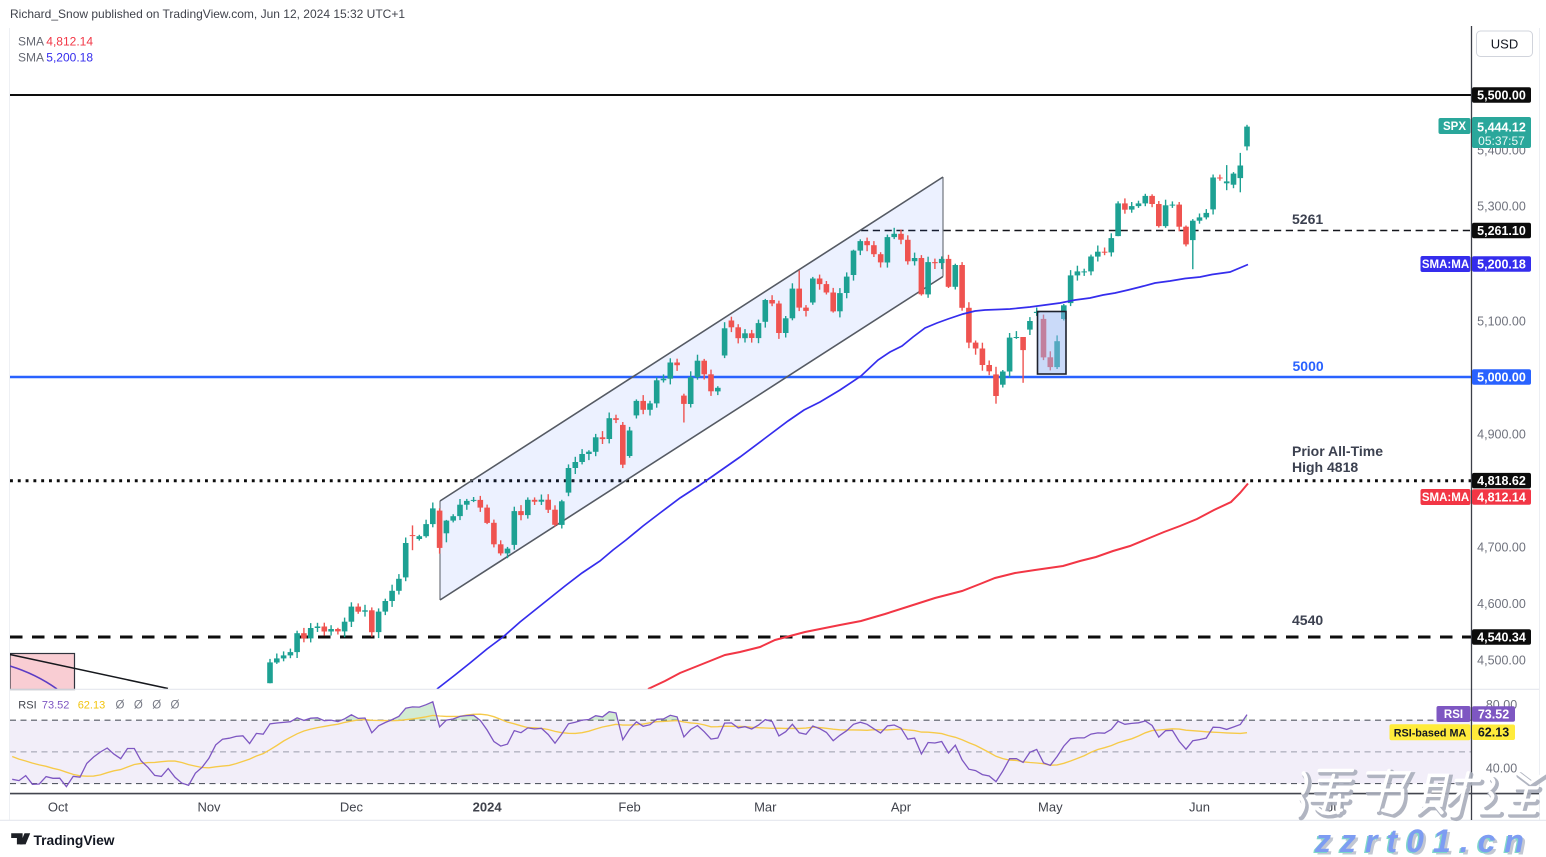  Describe the element at coordinates (1501, 768) in the screenshot. I see `svg-text: 40.00` at that location.